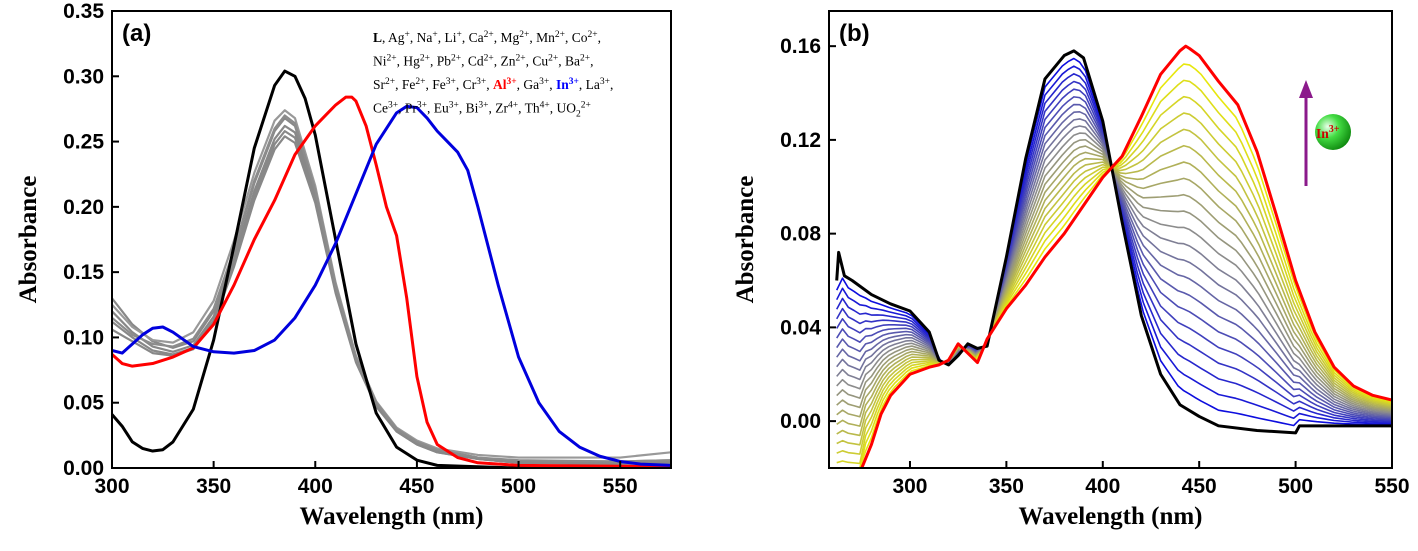  Describe the element at coordinates (466, 84) in the screenshot. I see `legend-segment: , Cr` at that location.